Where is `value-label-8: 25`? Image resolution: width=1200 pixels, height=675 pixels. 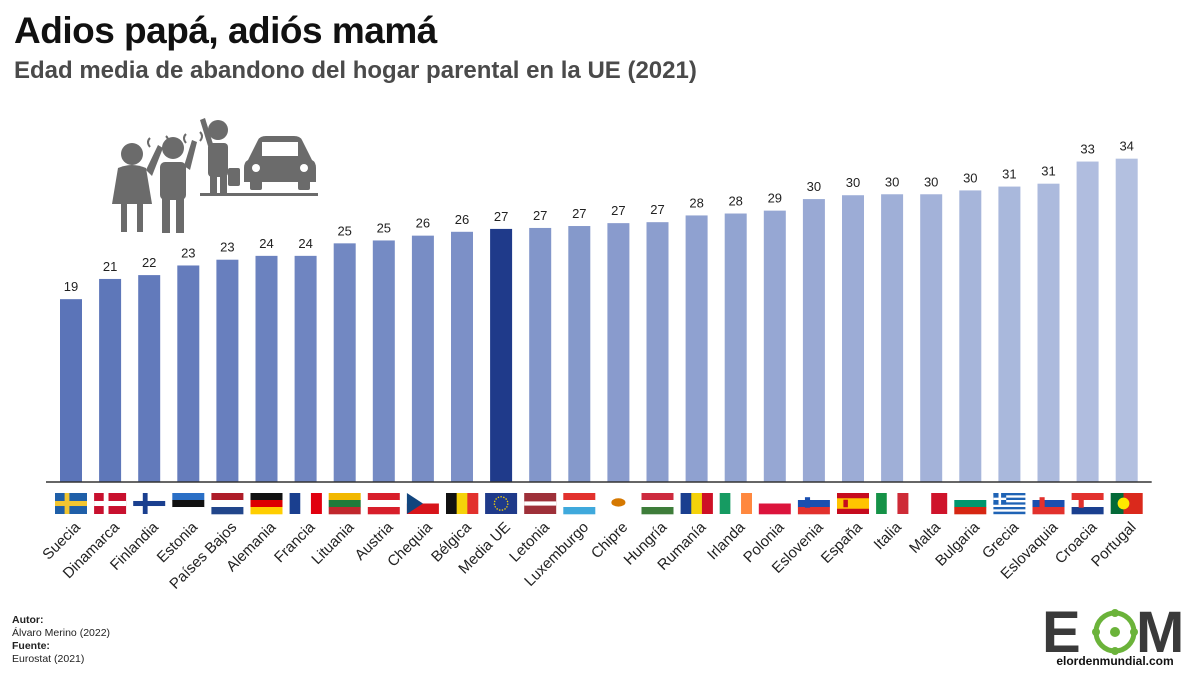
value-label-8: 25 is located at coordinates (384, 227).